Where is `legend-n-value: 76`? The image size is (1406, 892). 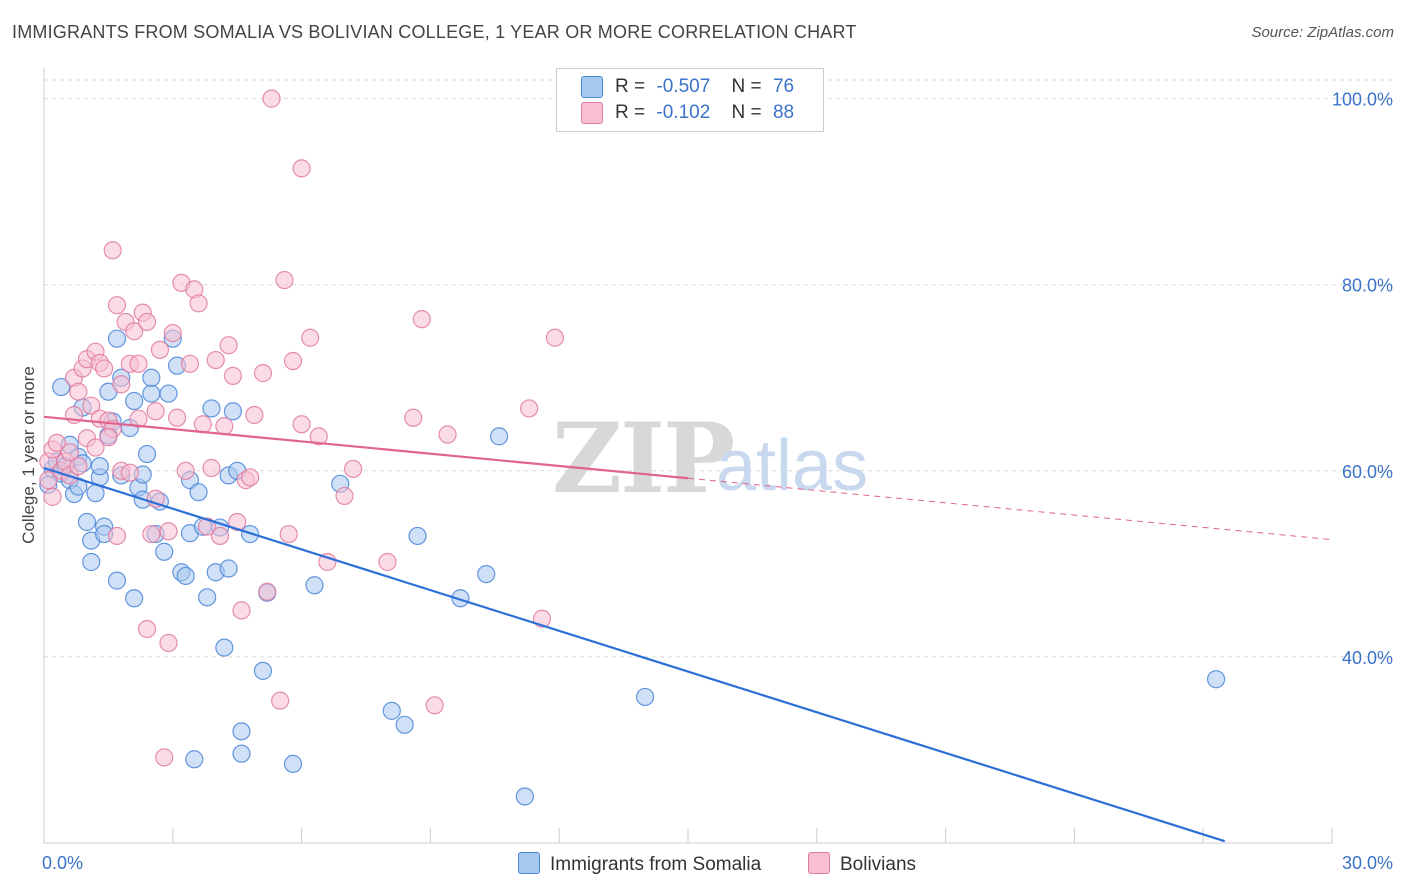 legend-n-value: 76 is located at coordinates (783, 87).